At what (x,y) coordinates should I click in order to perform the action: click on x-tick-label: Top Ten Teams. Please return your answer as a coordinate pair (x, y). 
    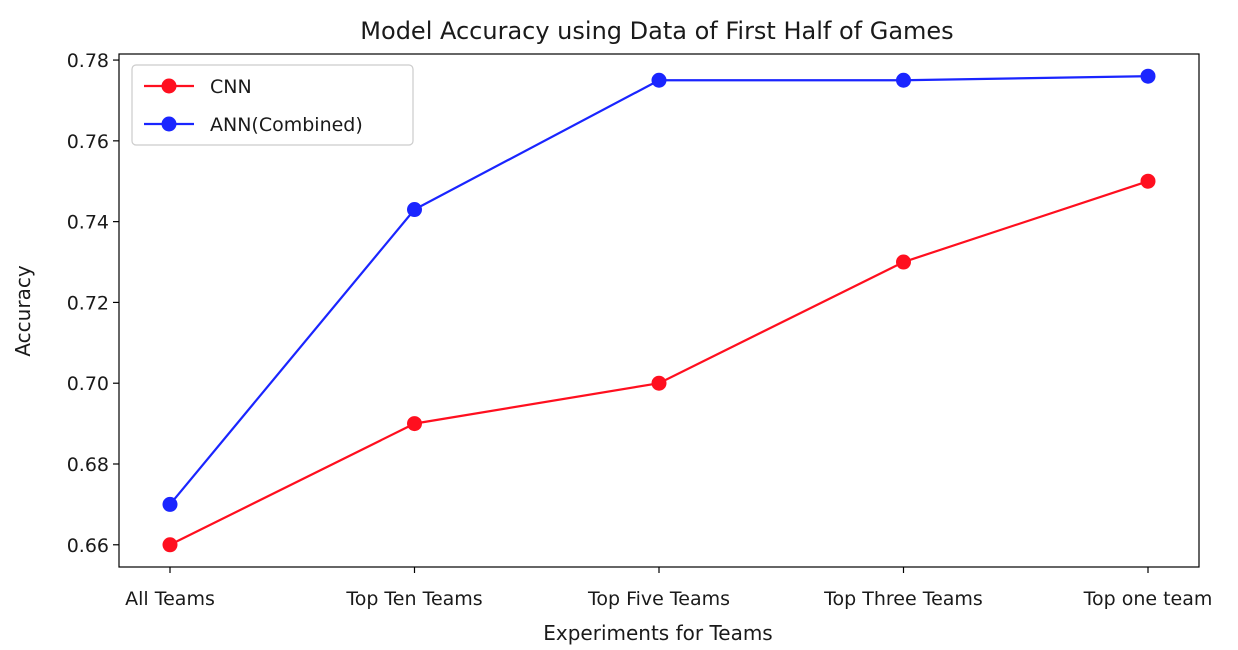
    Looking at the image, I should click on (413, 599).